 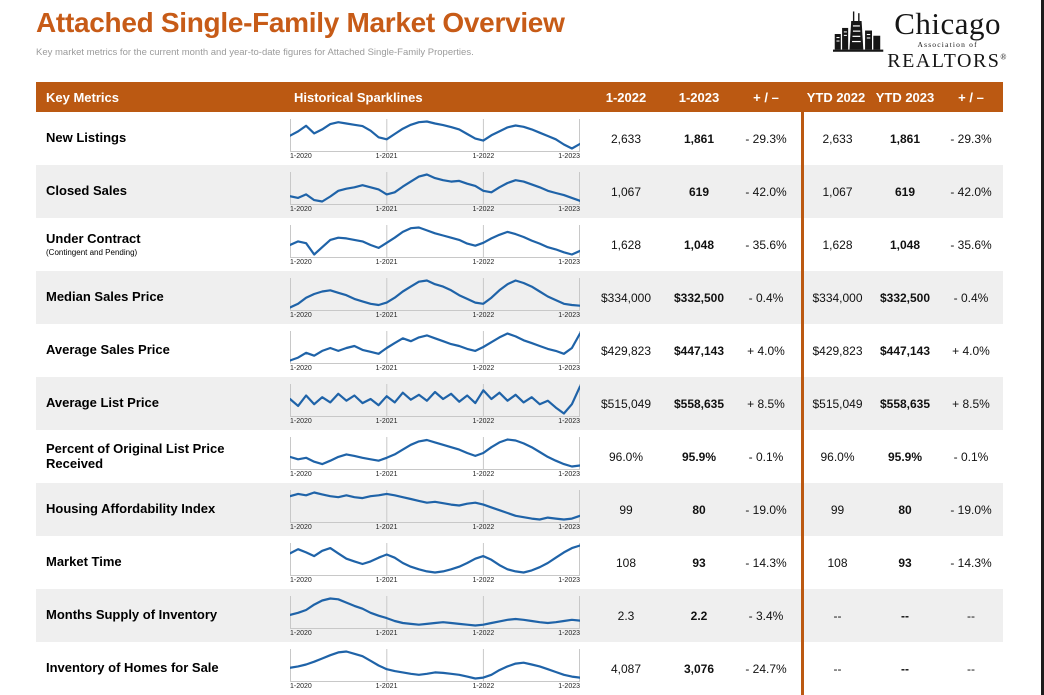 I want to click on metric-cell: Percent of Original List Price Received, so click(x=163, y=456).